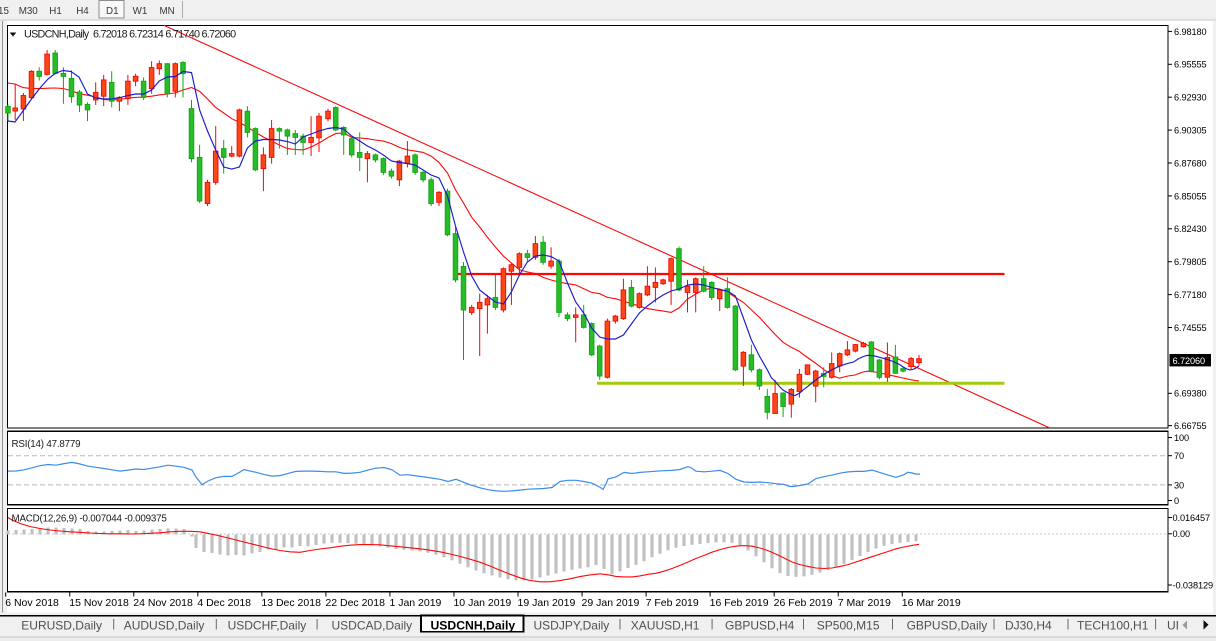 This screenshot has height=641, width=1216. What do you see at coordinates (224, 603) in the screenshot?
I see `svg-text: 4 Dec 2018` at bounding box center [224, 603].